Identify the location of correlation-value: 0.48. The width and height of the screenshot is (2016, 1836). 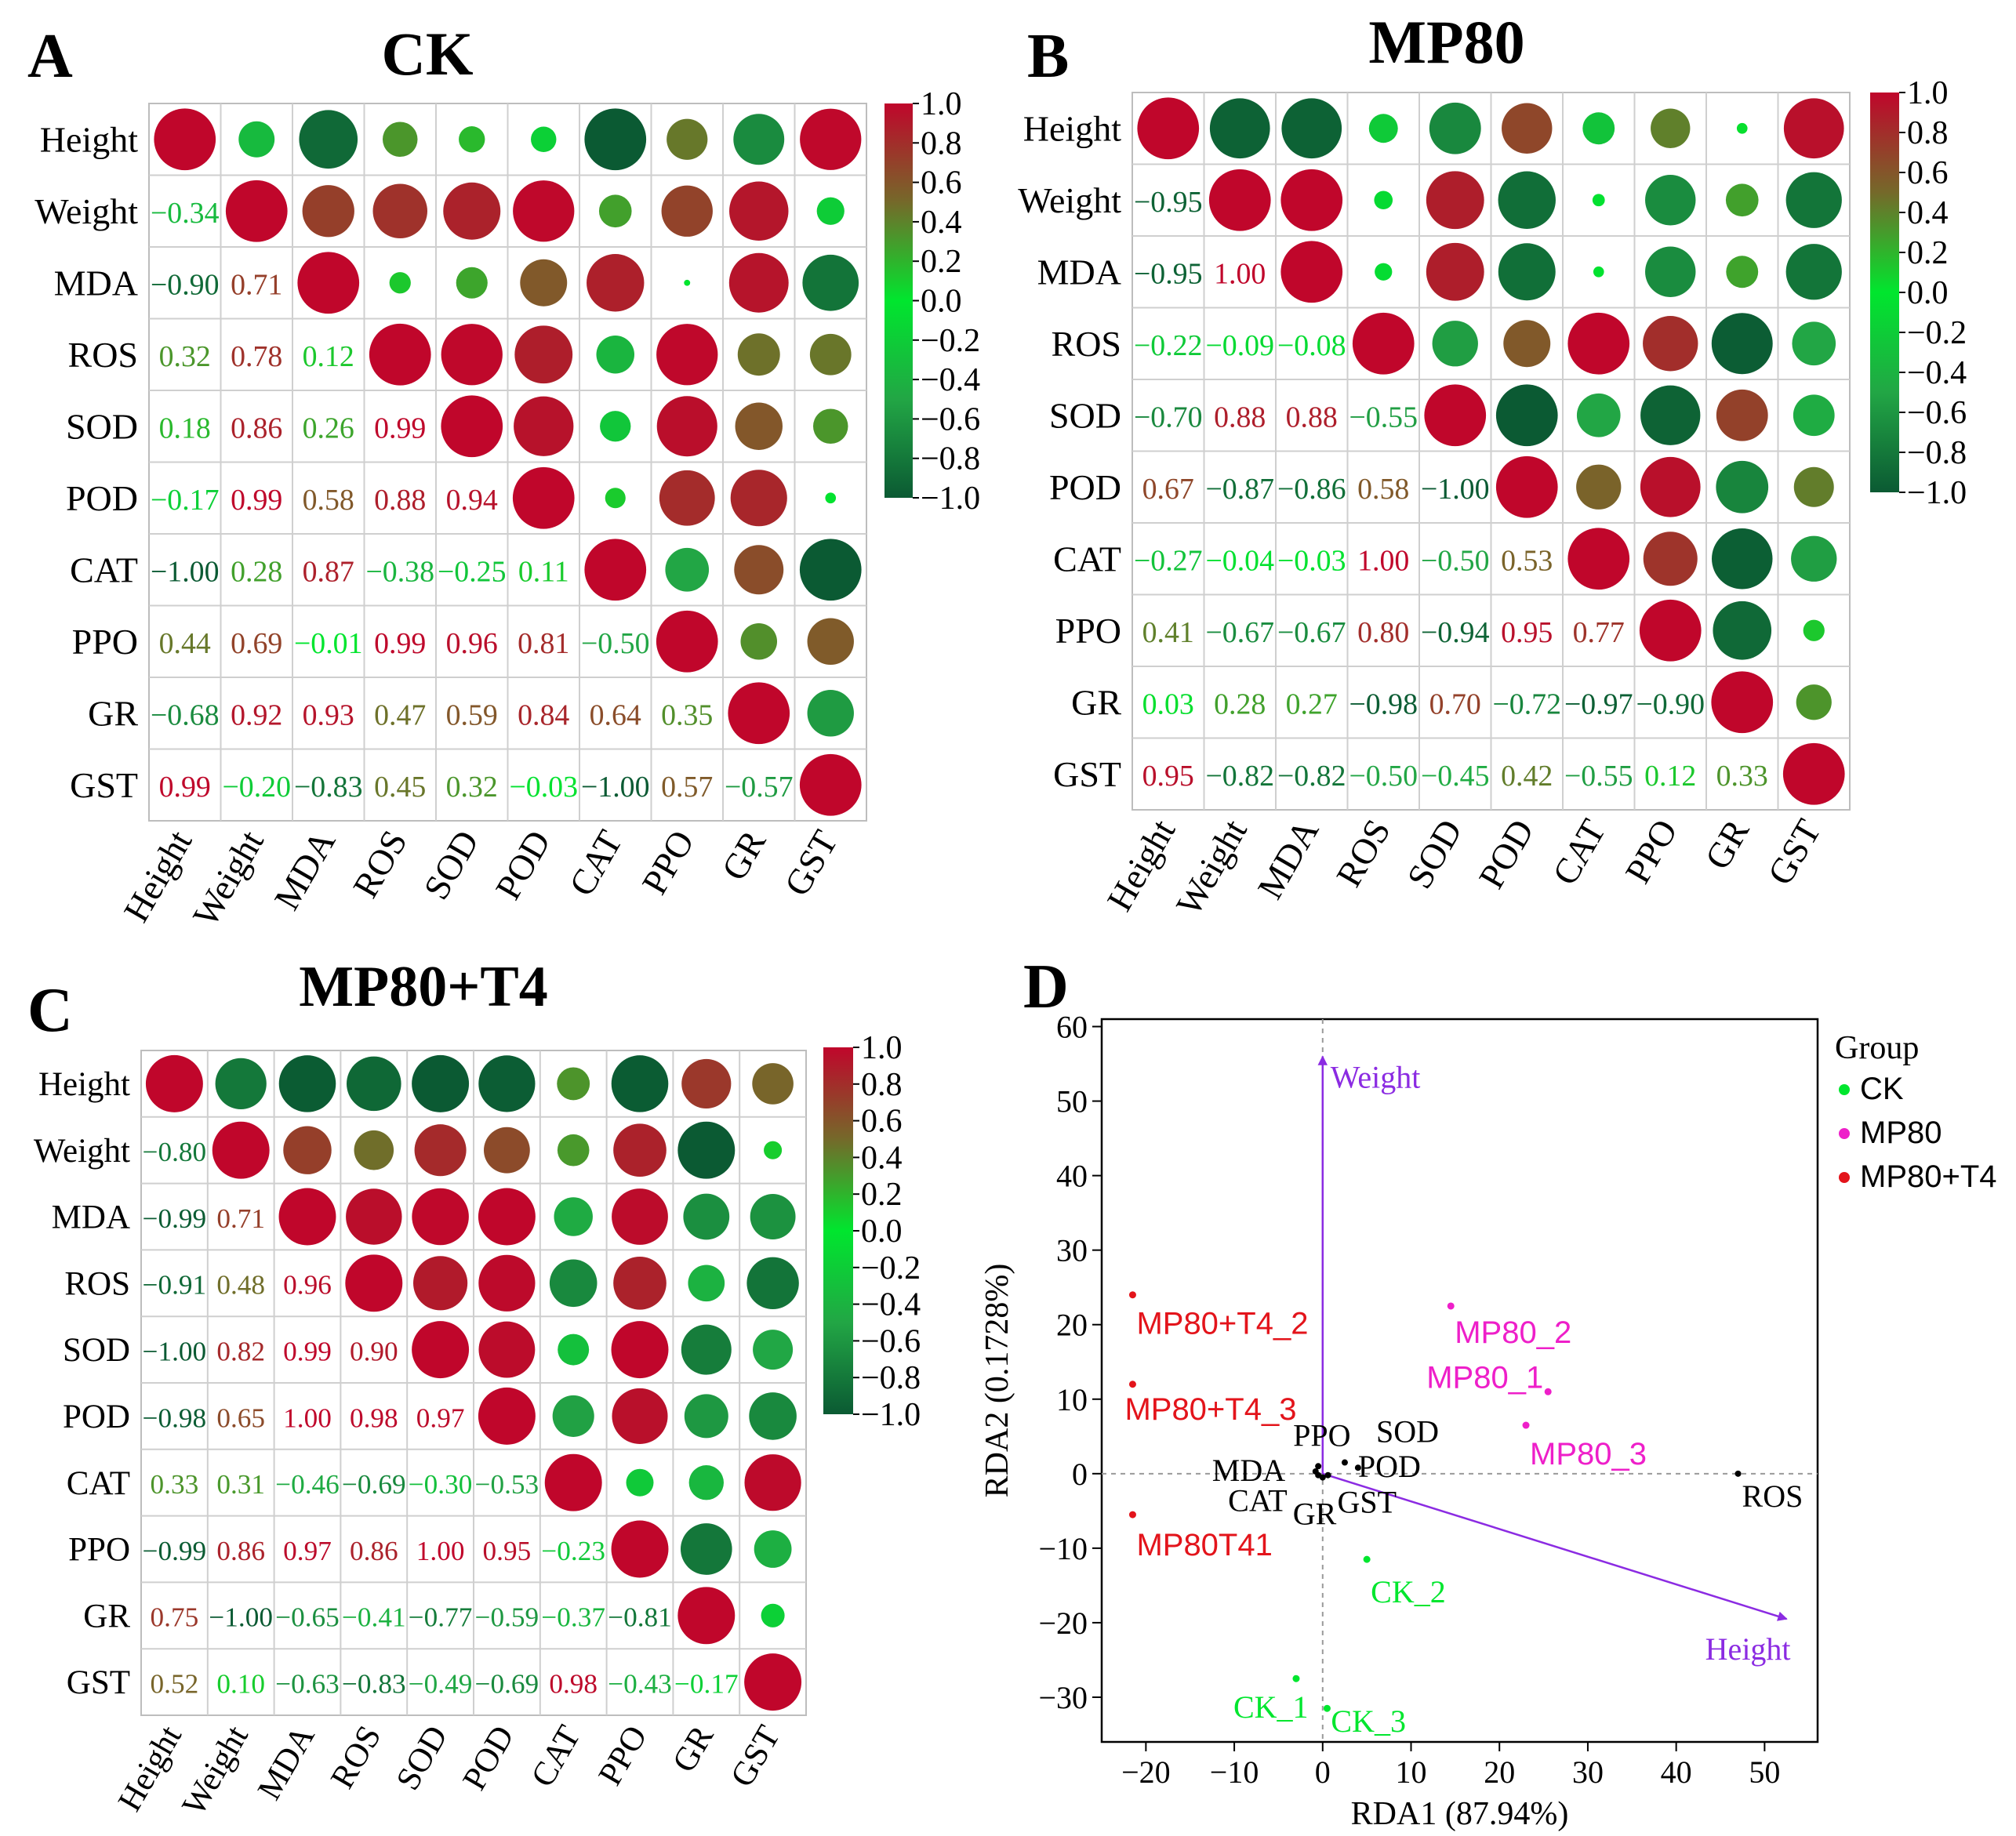
(240, 1285).